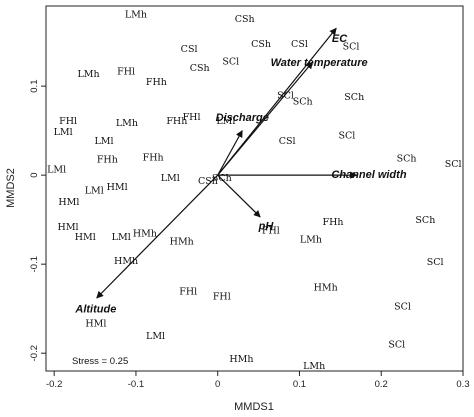  What do you see at coordinates (34, 86) in the screenshot?
I see `y-tick-label: 0.1` at bounding box center [34, 86].